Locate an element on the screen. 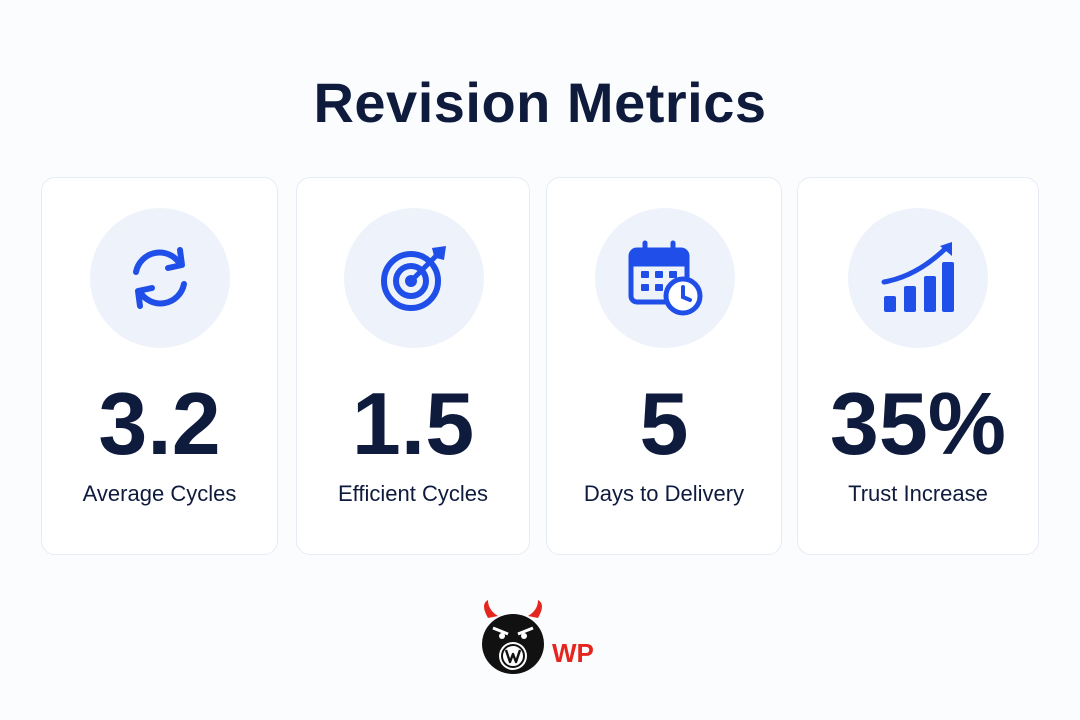 The image size is (1080, 720). metric-card-days-to-delivery: 5 Days to Delivery is located at coordinates (664, 366).